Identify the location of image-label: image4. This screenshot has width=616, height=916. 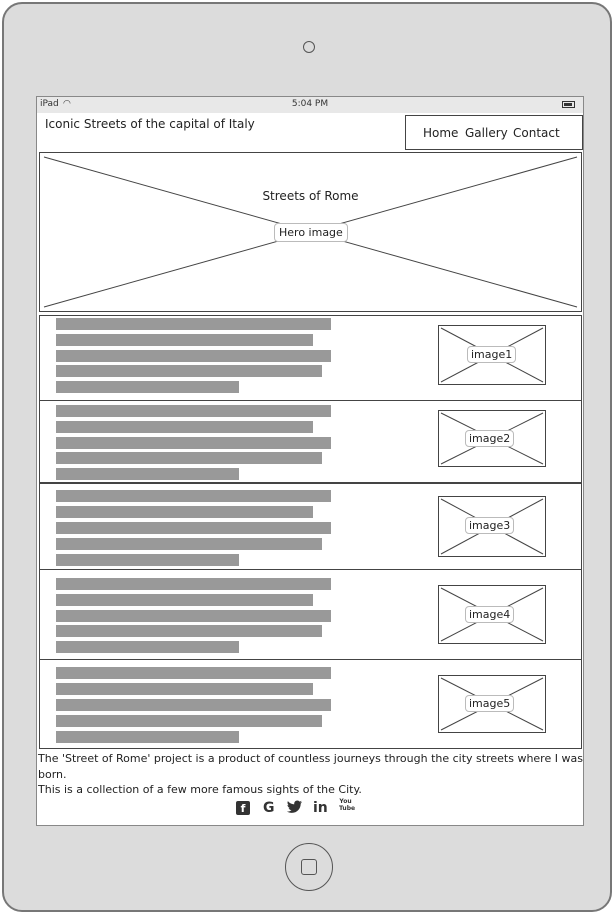
(490, 614).